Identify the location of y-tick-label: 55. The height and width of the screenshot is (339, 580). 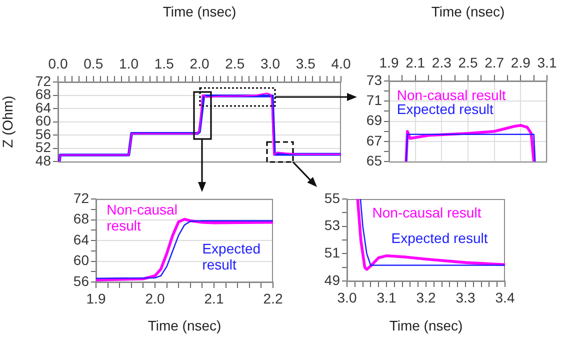
(332, 198).